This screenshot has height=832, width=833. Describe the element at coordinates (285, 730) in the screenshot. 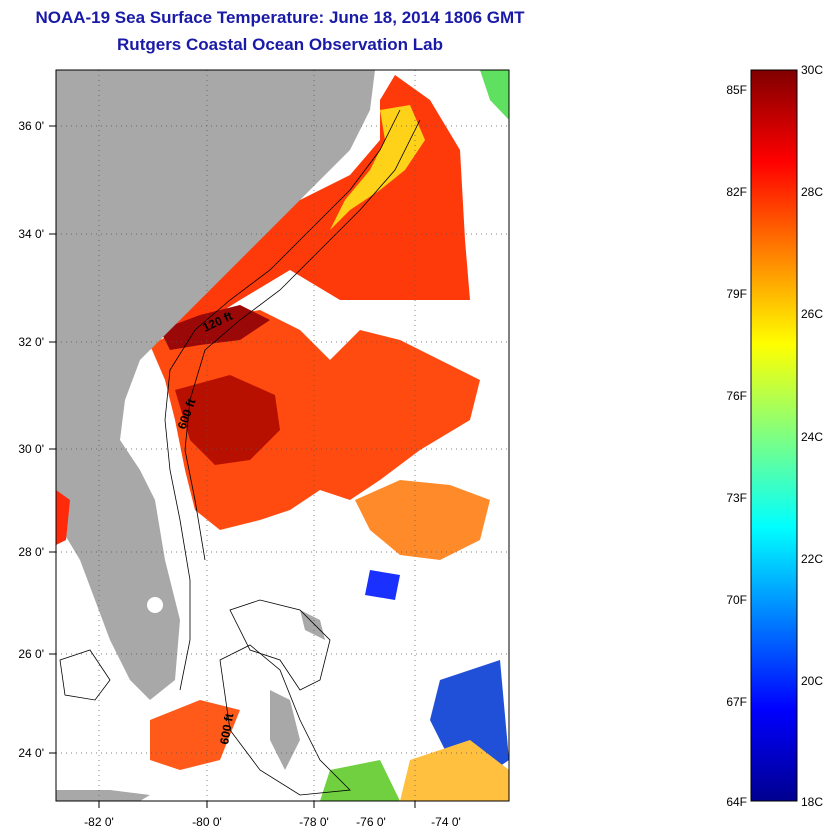

I see `bahamas-island` at that location.